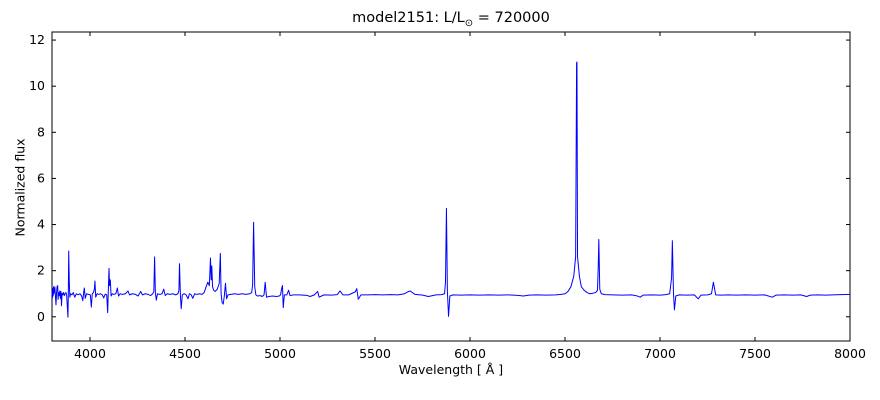  I want to click on y-tick-label: 2, so click(41, 270).